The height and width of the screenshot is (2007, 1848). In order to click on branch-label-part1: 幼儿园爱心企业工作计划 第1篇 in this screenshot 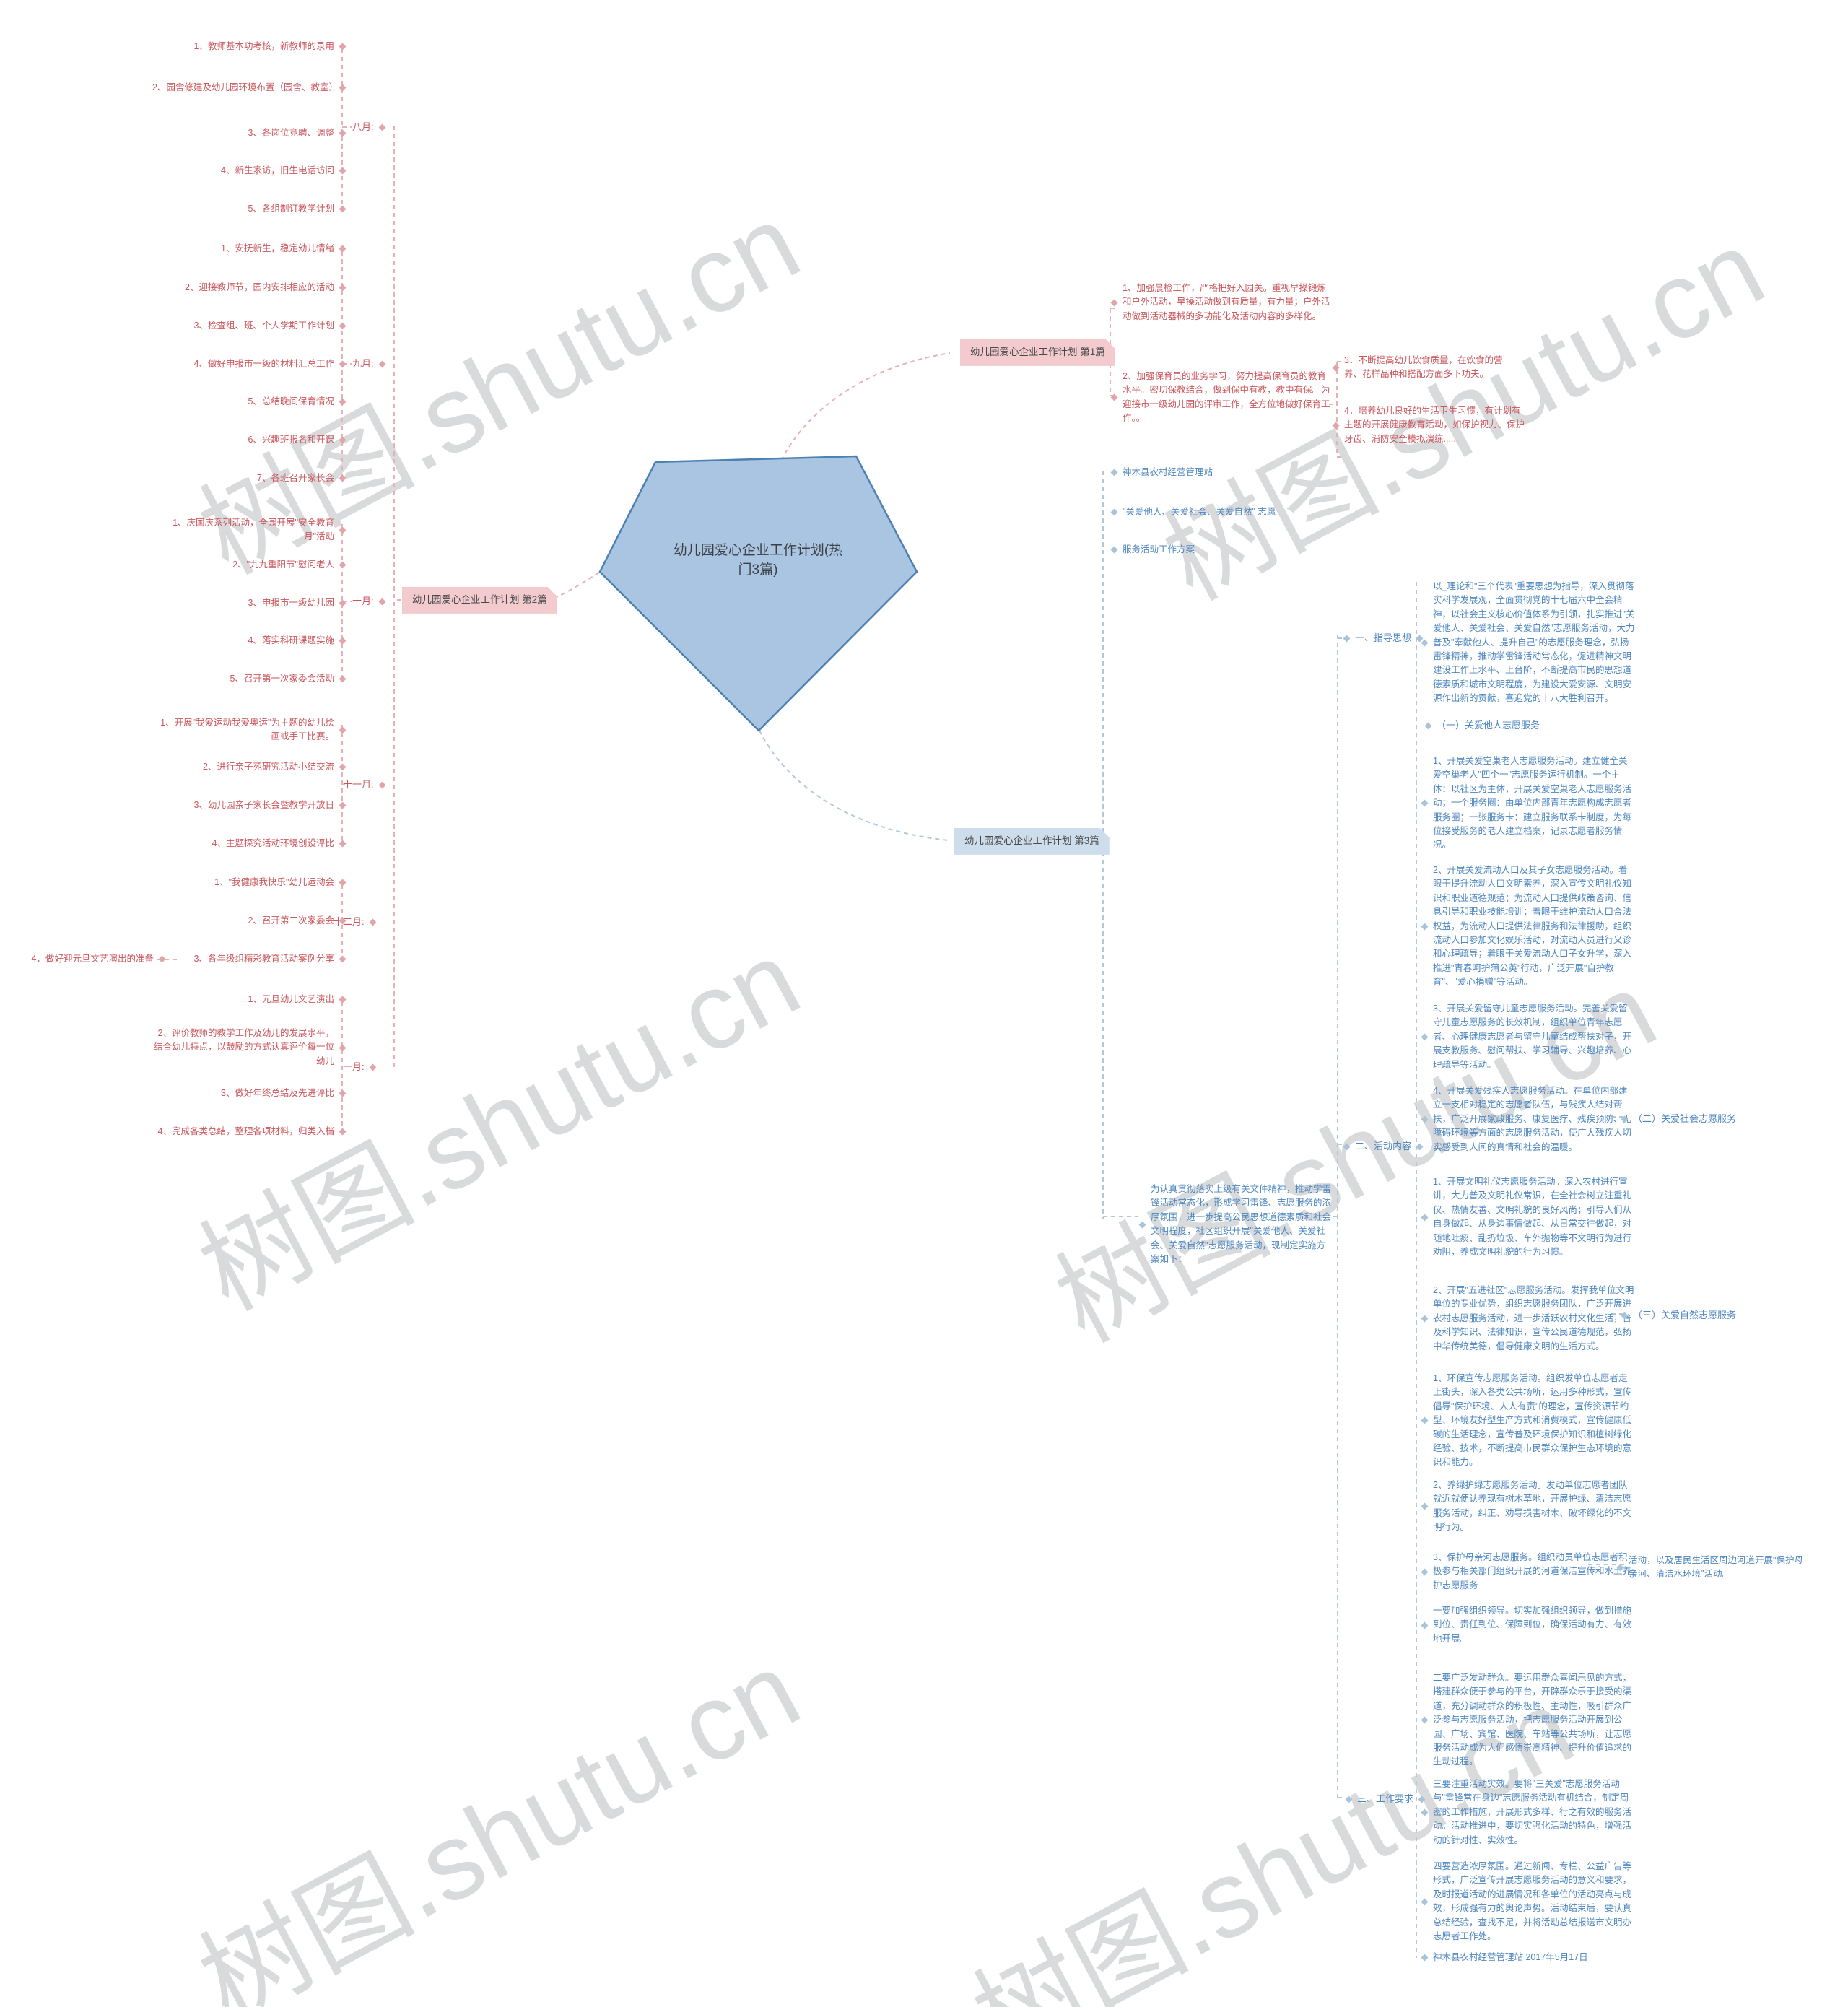, I will do `click(1037, 352)`.